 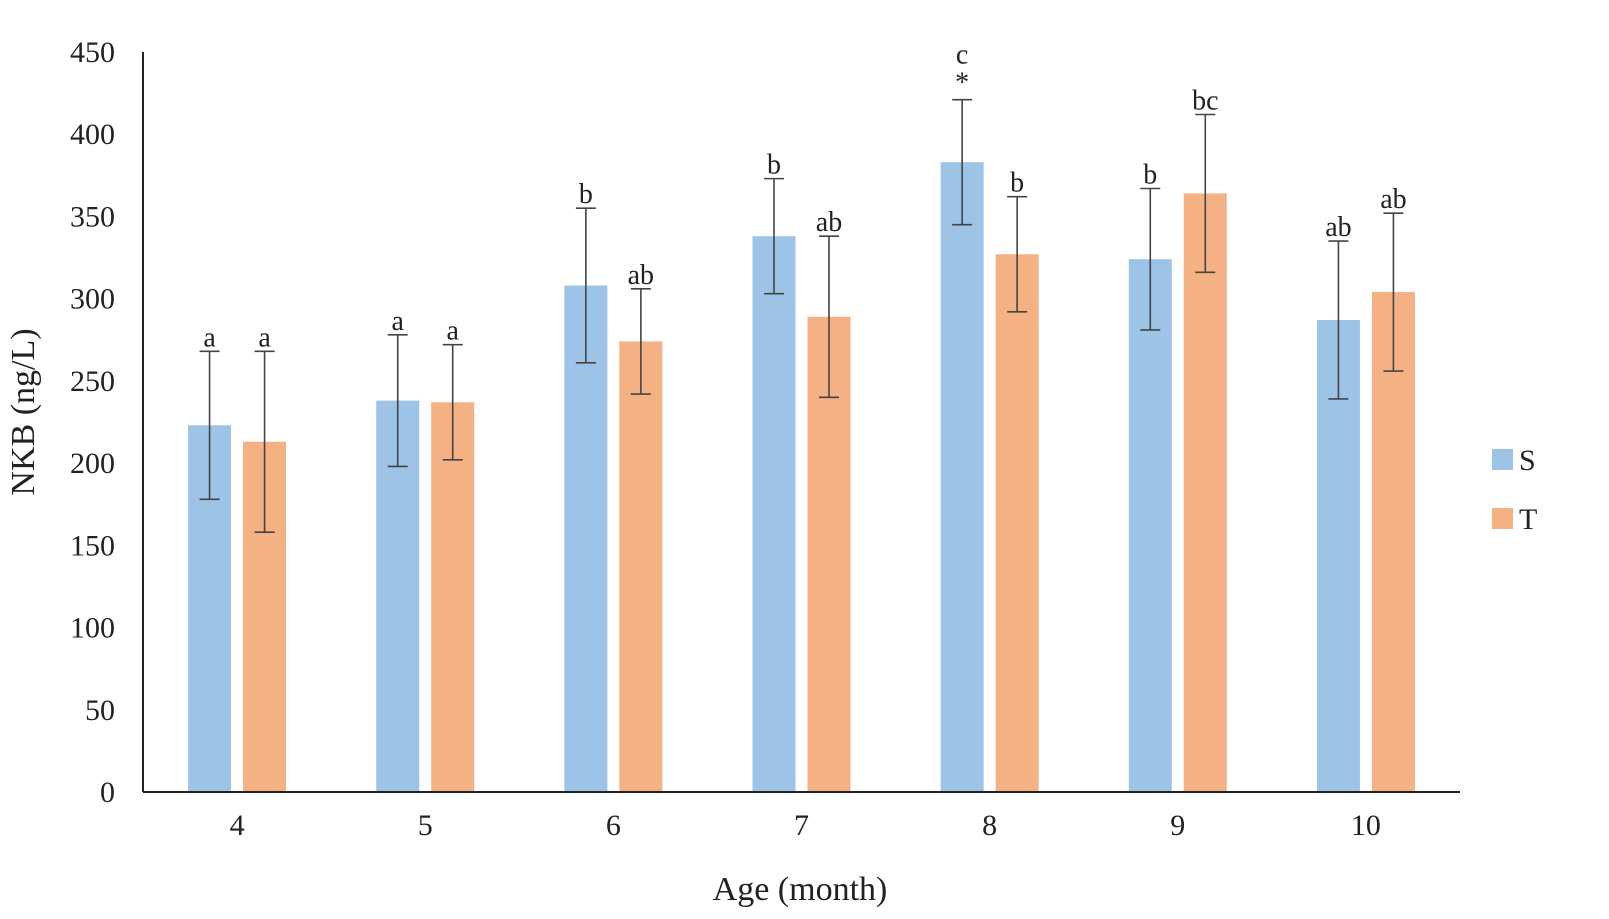 What do you see at coordinates (962, 83) in the screenshot?
I see `significance-mark: *` at bounding box center [962, 83].